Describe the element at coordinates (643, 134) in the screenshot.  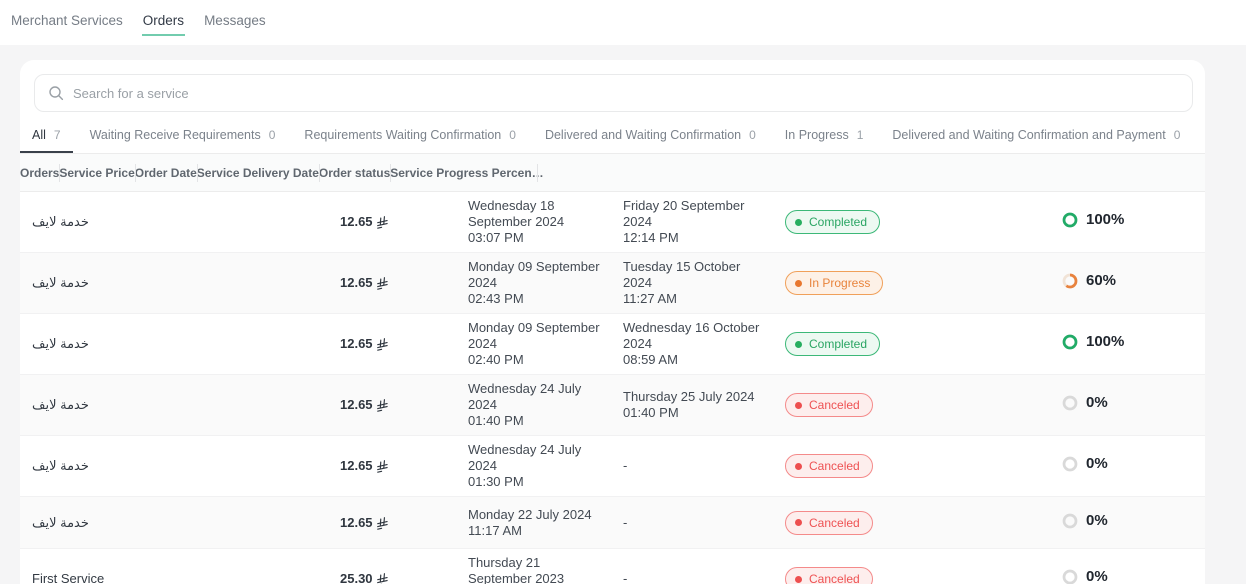
I see `filter-tab-label: Delivered and Waiting Confirmation` at that location.